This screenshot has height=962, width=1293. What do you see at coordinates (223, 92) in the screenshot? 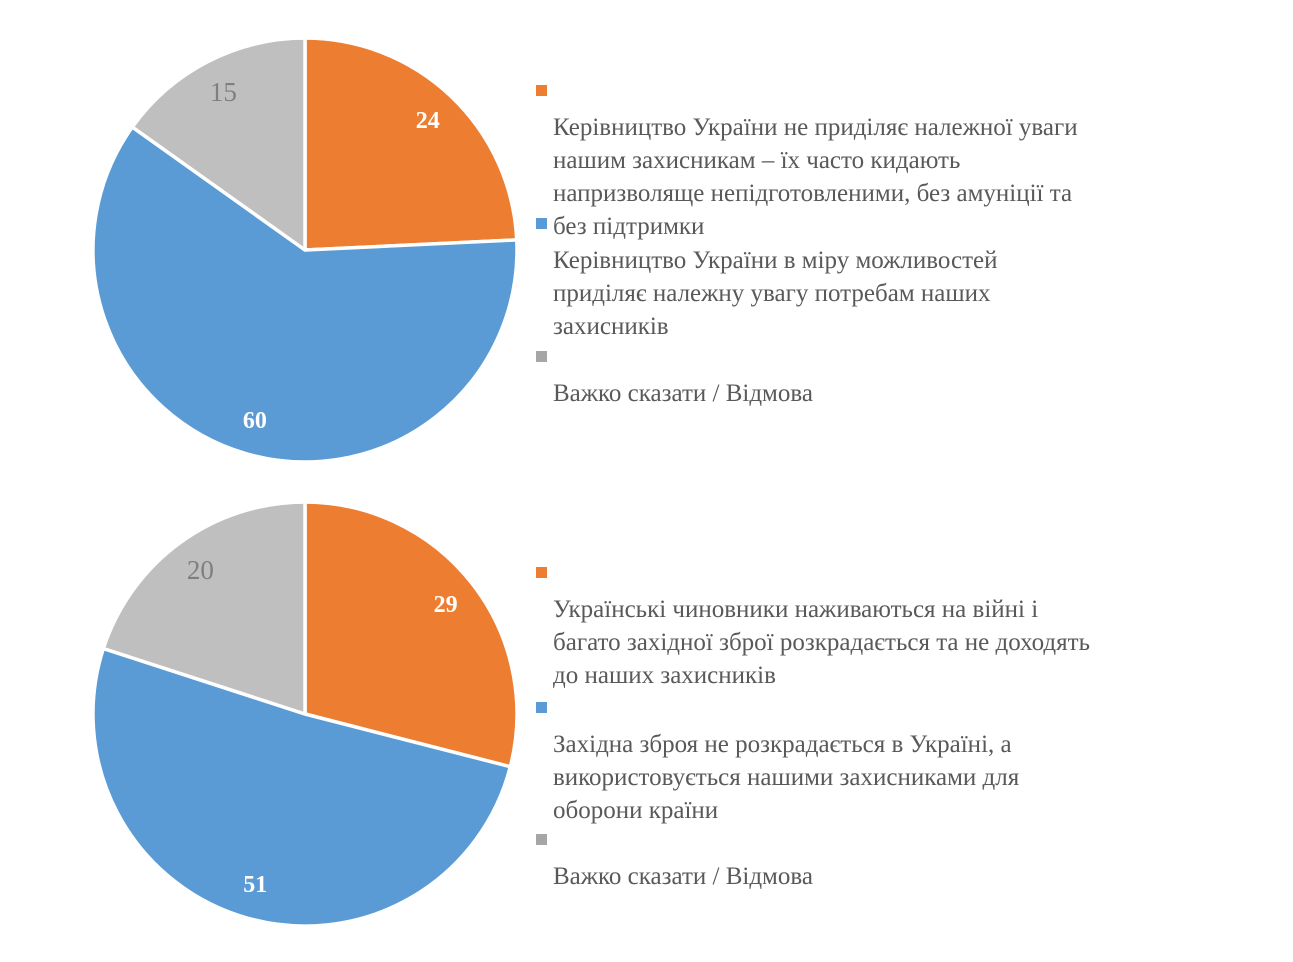
I see `slice-value-label: 15` at bounding box center [223, 92].